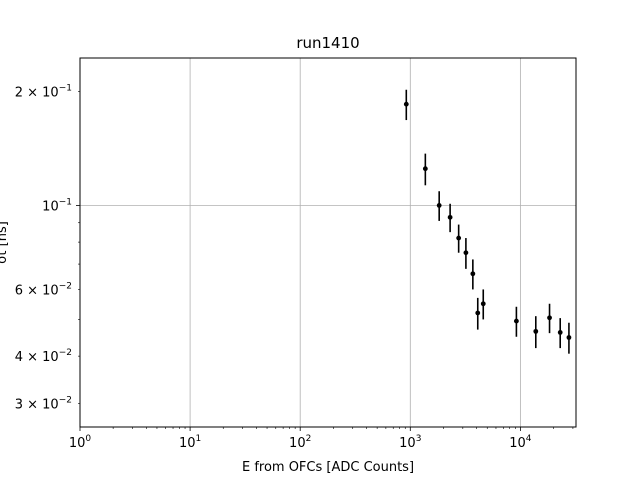 This screenshot has height=480, width=640. I want to click on x-axis-label: E from OFCs [ADC Counts], so click(328, 467).